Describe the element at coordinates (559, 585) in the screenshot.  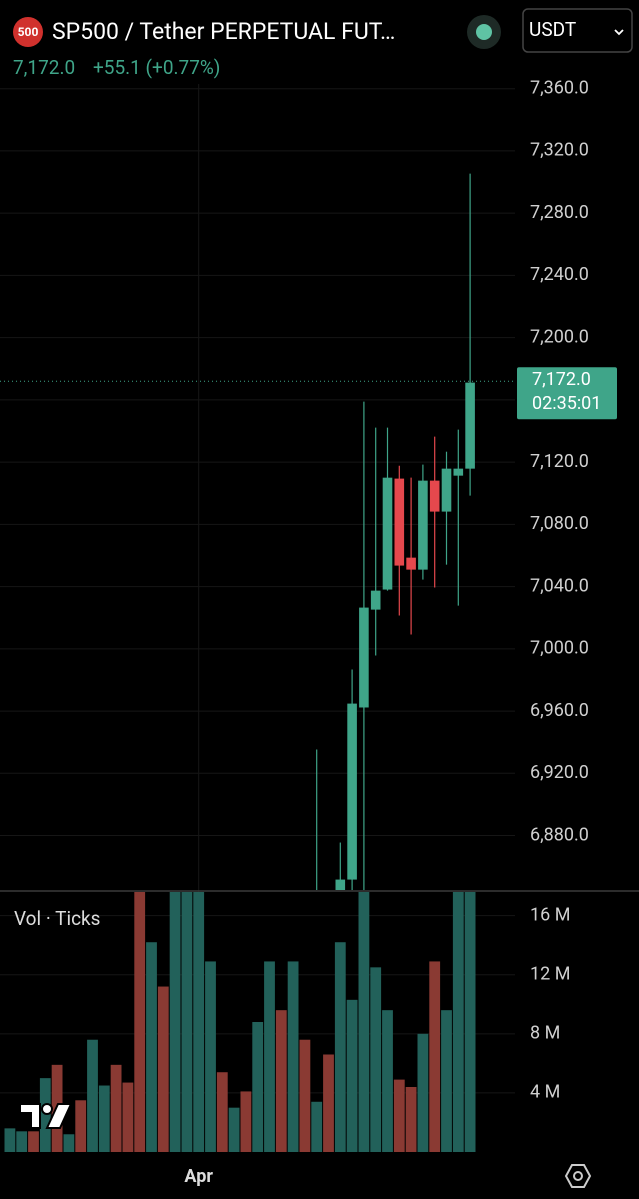
I see `y-tick-label: 7,040.0` at that location.